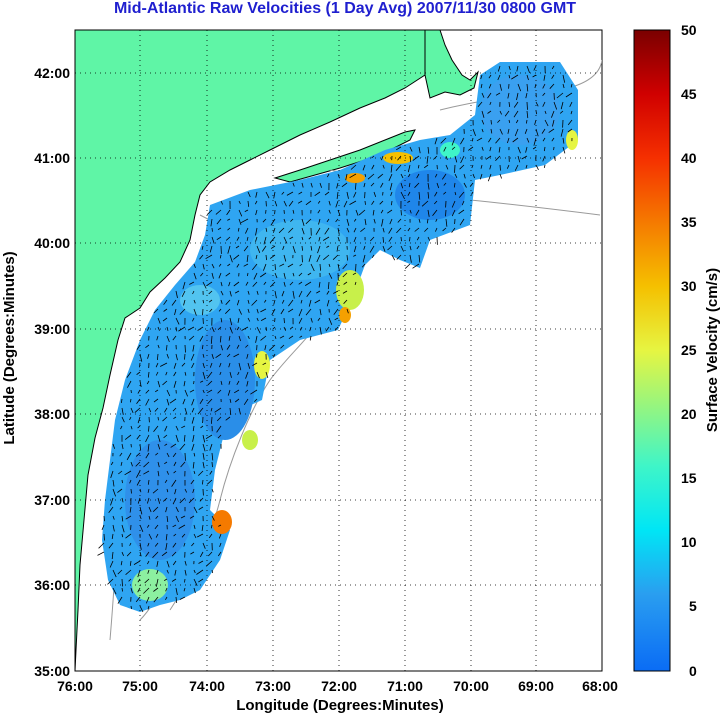 The height and width of the screenshot is (714, 724). Describe the element at coordinates (689, 542) in the screenshot. I see `colorbar-tick-label: 10` at that location.